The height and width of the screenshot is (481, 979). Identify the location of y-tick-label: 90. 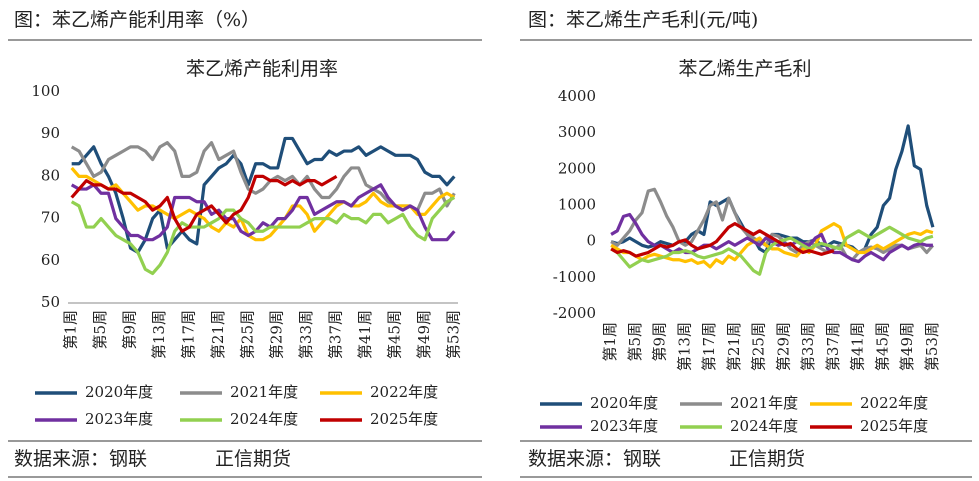
(50, 133).